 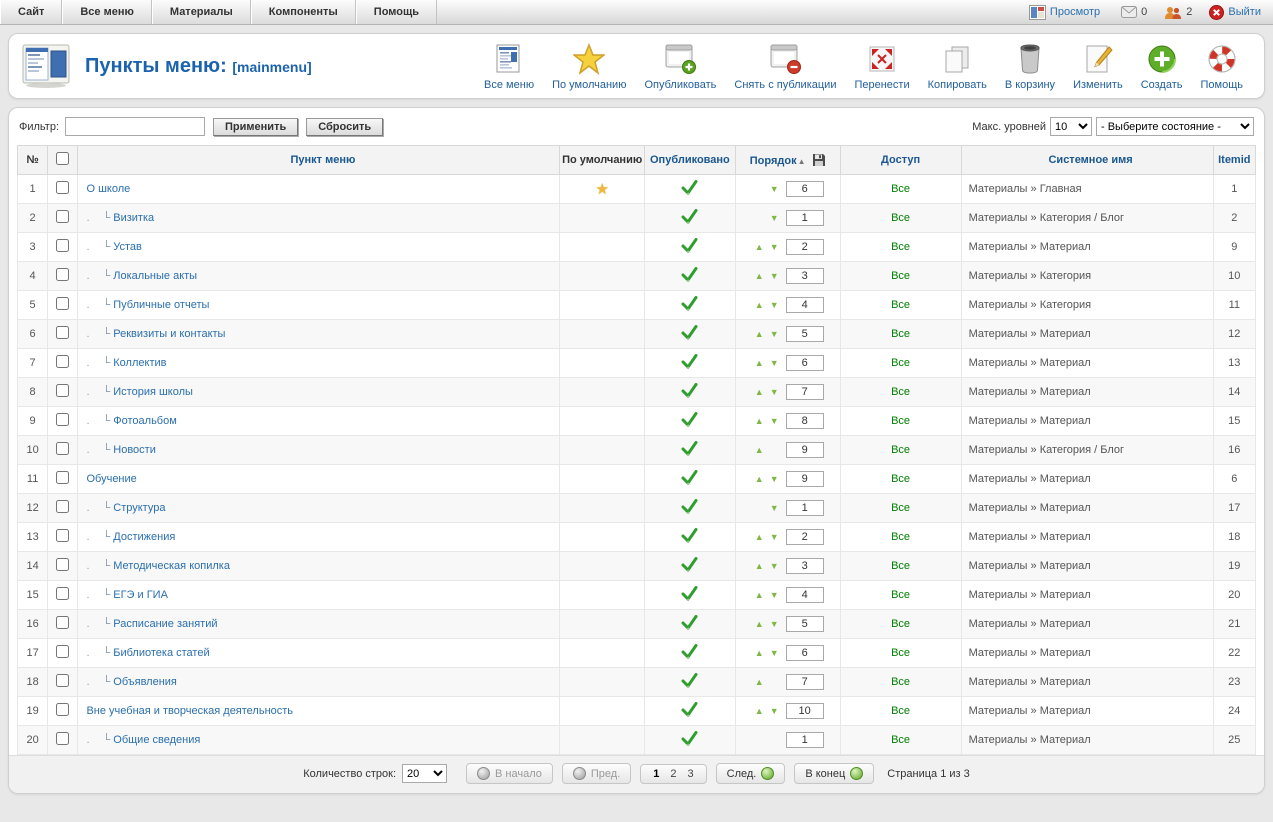 What do you see at coordinates (509, 773) in the screenshot?
I see `first-page-button: В начало` at bounding box center [509, 773].